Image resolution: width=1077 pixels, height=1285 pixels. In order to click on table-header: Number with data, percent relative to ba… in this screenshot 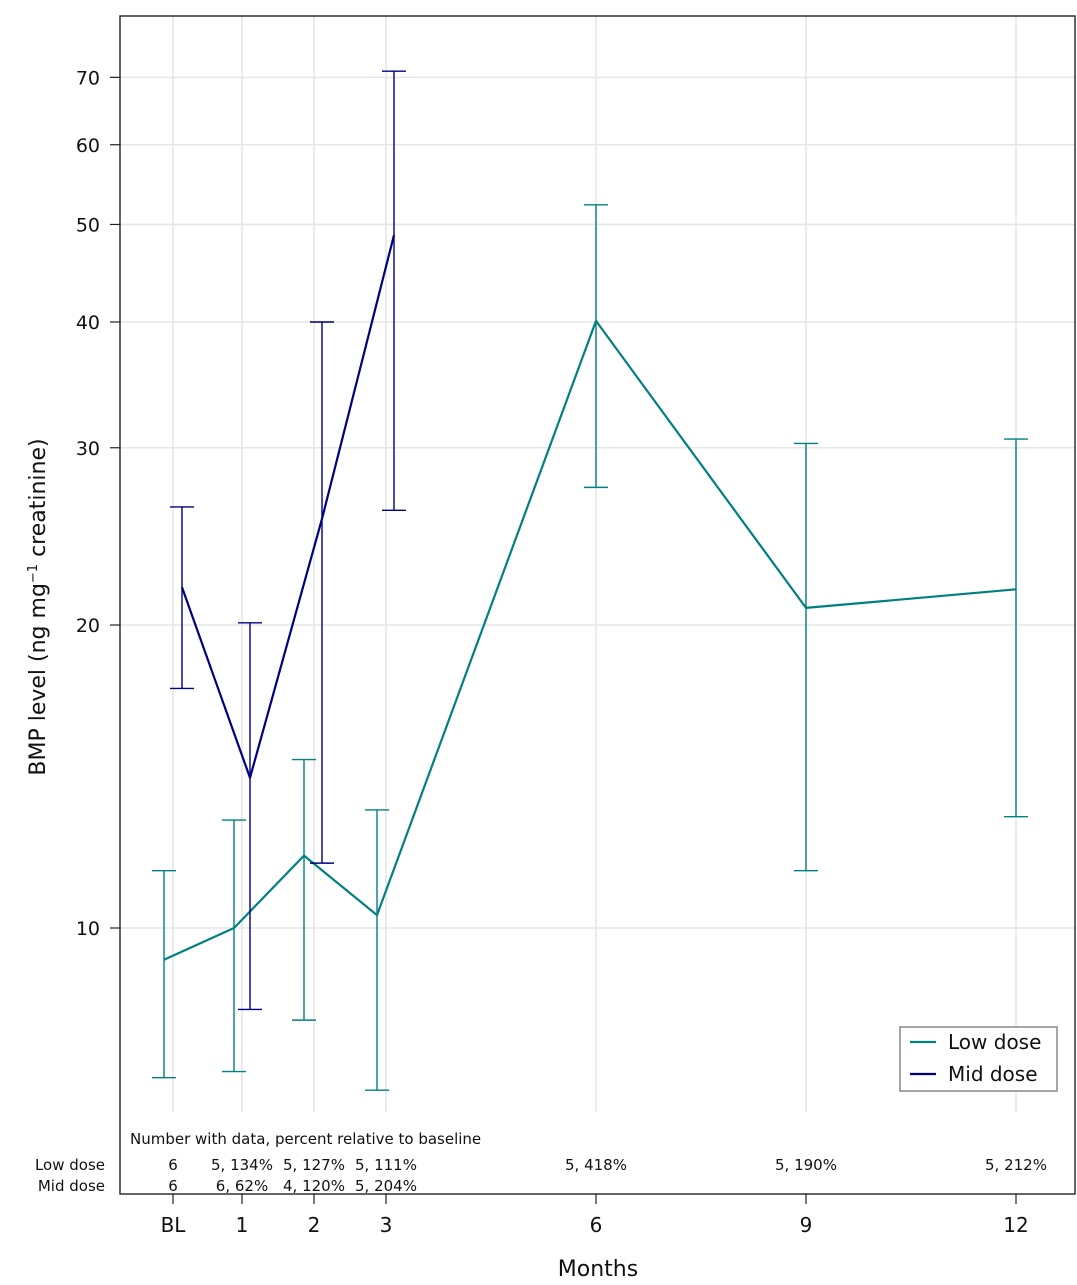, I will do `click(305, 1139)`.